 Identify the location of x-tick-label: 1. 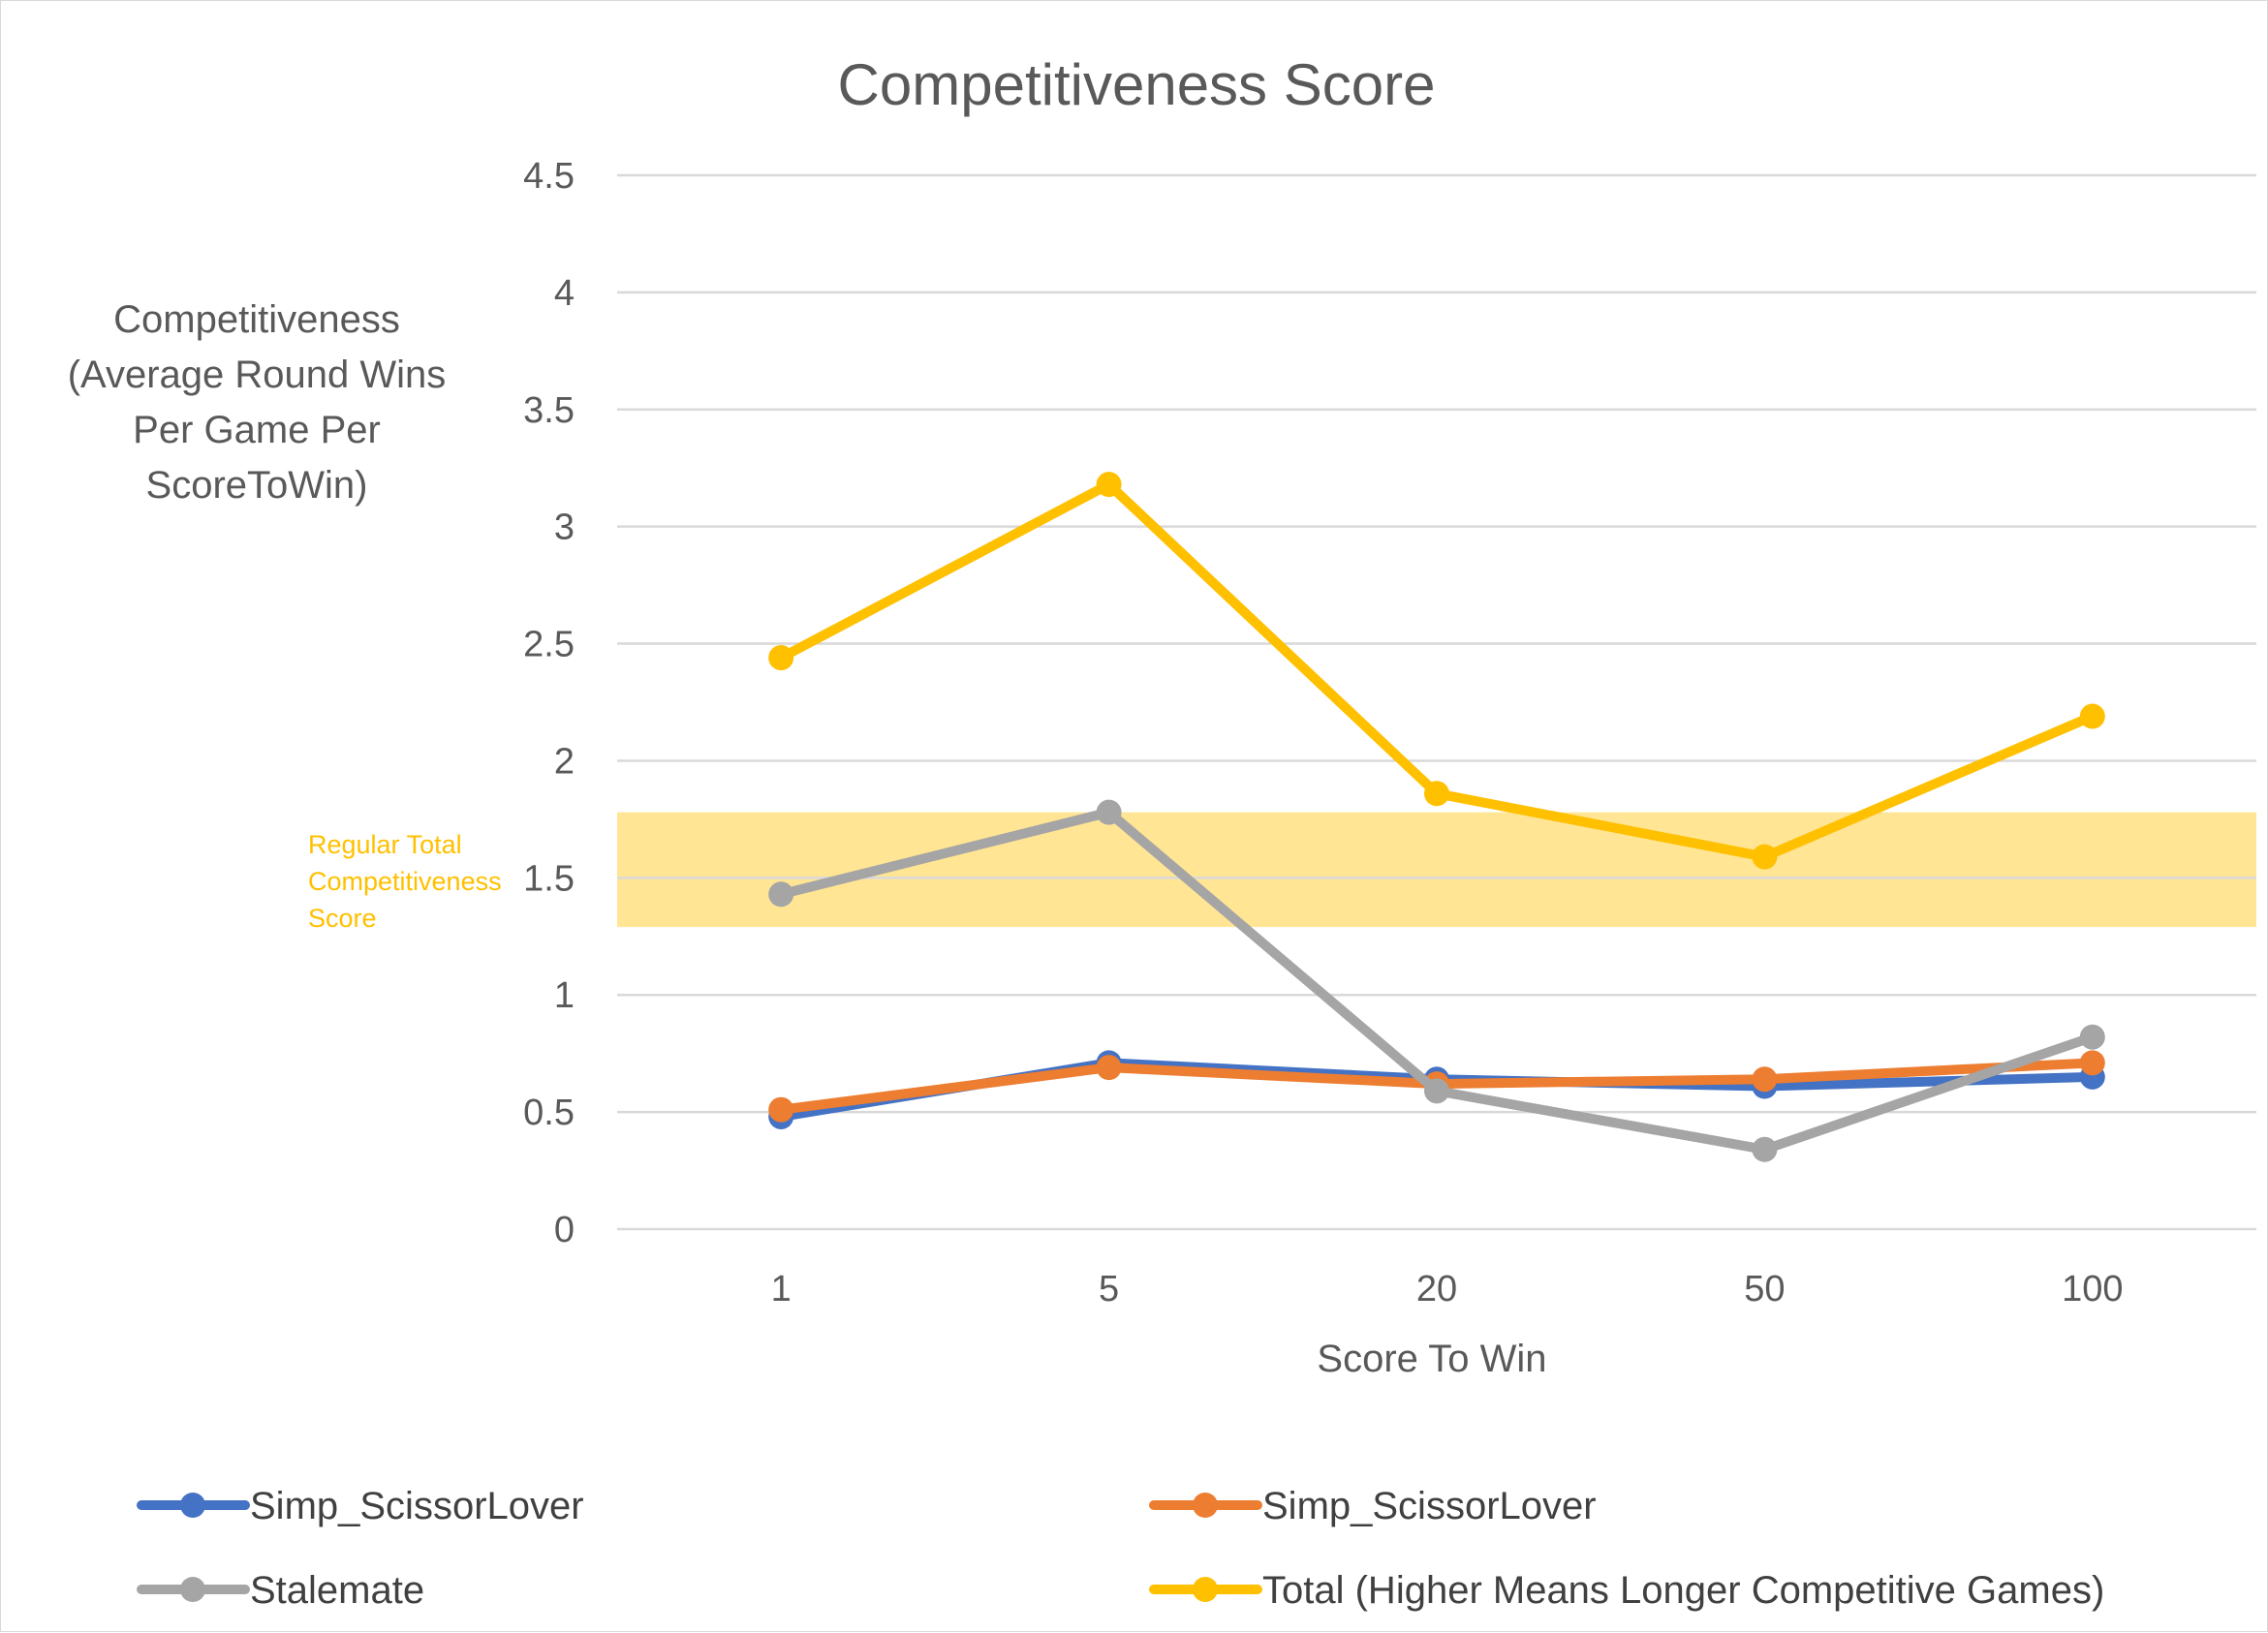
(781, 1289).